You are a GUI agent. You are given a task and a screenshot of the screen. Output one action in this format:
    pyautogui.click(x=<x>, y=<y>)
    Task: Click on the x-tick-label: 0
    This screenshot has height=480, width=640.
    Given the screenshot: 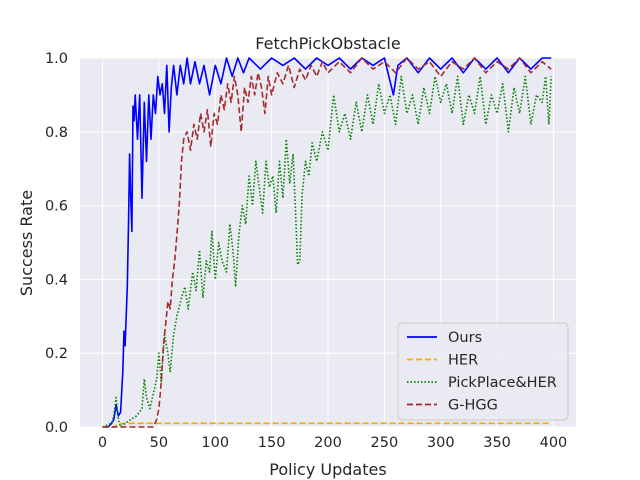 What is the action you would take?
    pyautogui.click(x=102, y=443)
    